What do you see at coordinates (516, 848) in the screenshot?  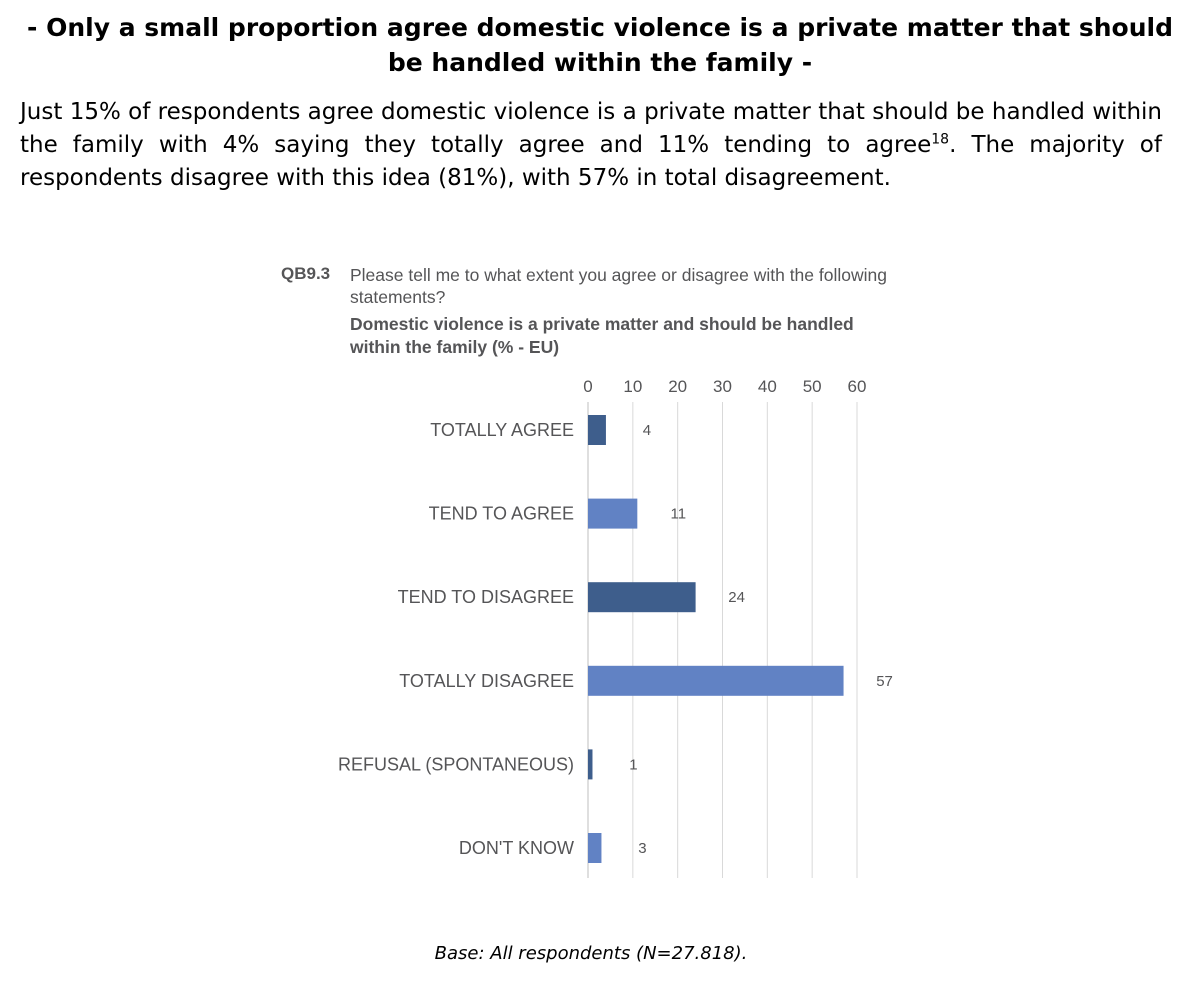 I see `category-label: DON'T KNOW` at bounding box center [516, 848].